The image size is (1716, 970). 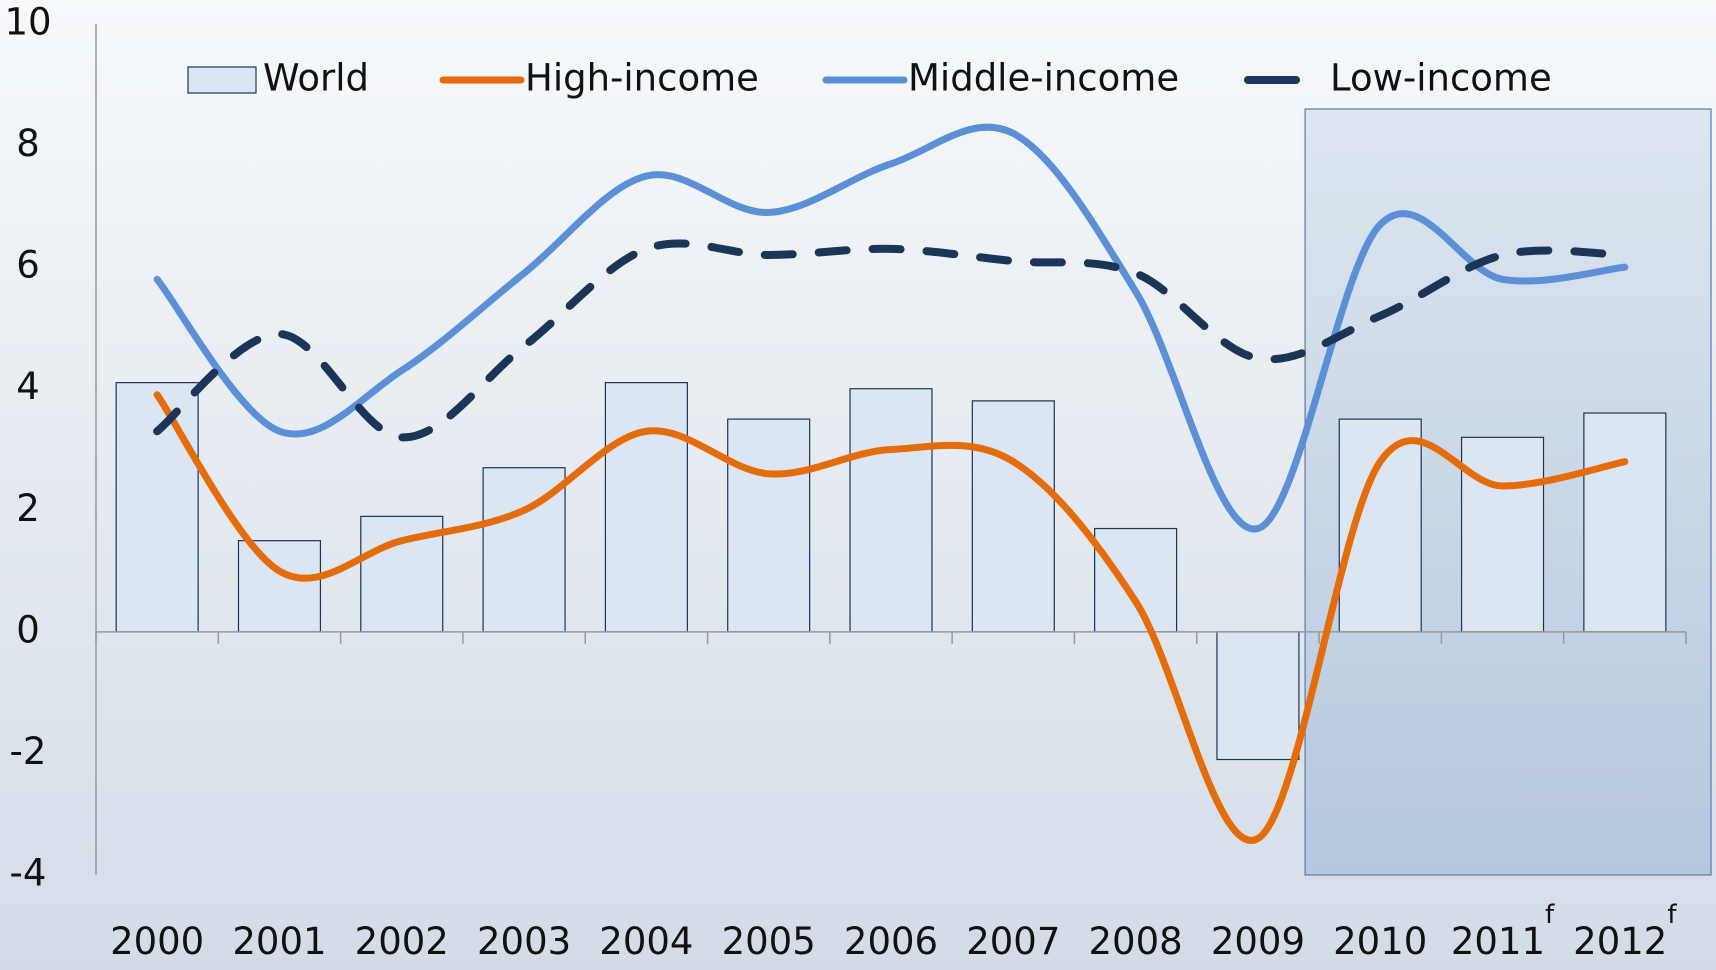 I want to click on x-tick-label: 2000, so click(x=157, y=941).